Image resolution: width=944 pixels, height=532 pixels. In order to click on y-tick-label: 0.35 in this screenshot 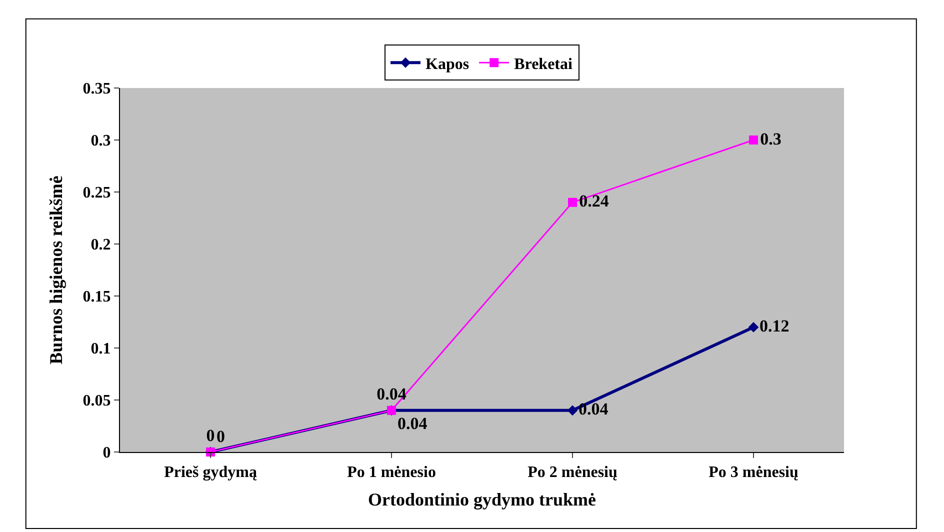, I will do `click(96, 89)`.